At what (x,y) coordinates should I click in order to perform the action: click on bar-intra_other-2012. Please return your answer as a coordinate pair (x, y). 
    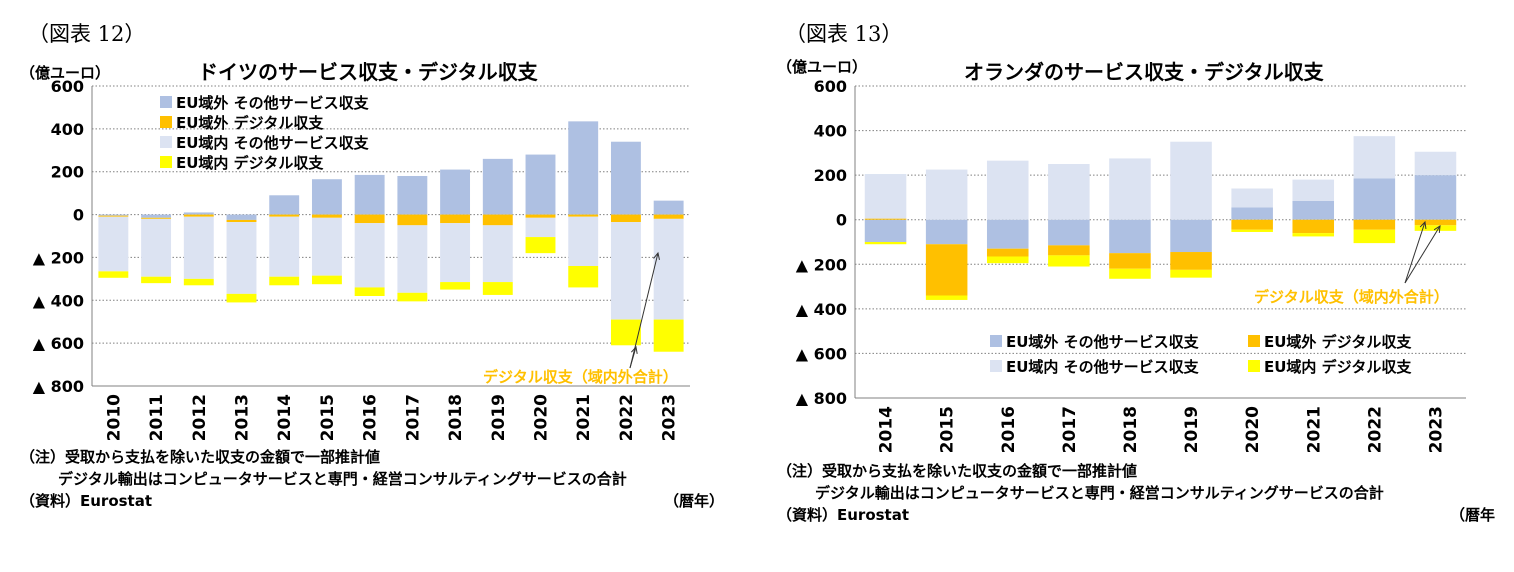
    Looking at the image, I should click on (198, 247).